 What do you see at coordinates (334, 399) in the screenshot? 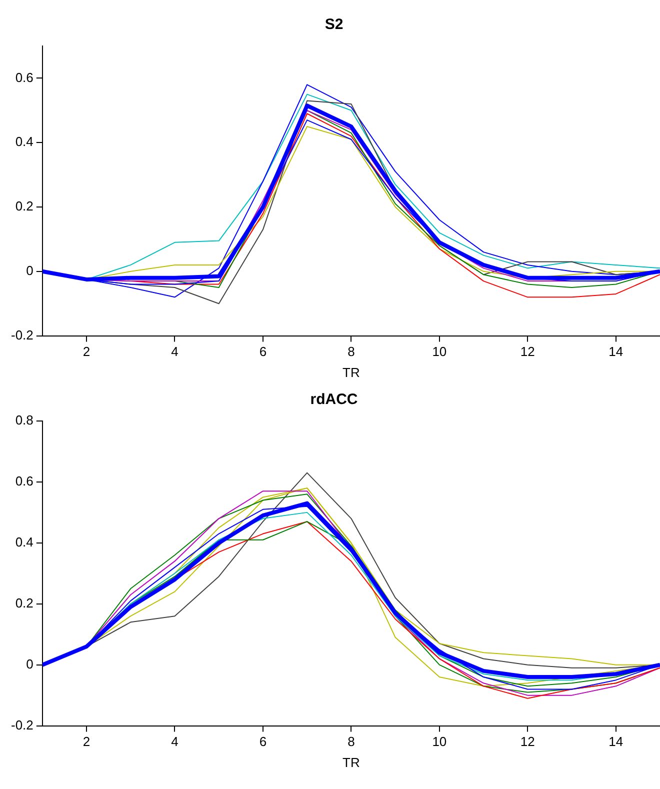
I see `chart-title: rdACC` at bounding box center [334, 399].